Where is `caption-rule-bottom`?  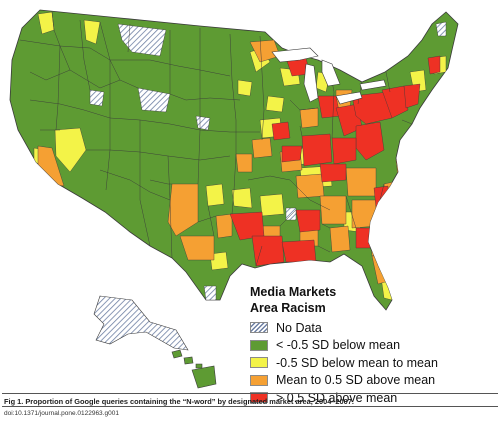
caption-rule-bottom is located at coordinates (250, 406).